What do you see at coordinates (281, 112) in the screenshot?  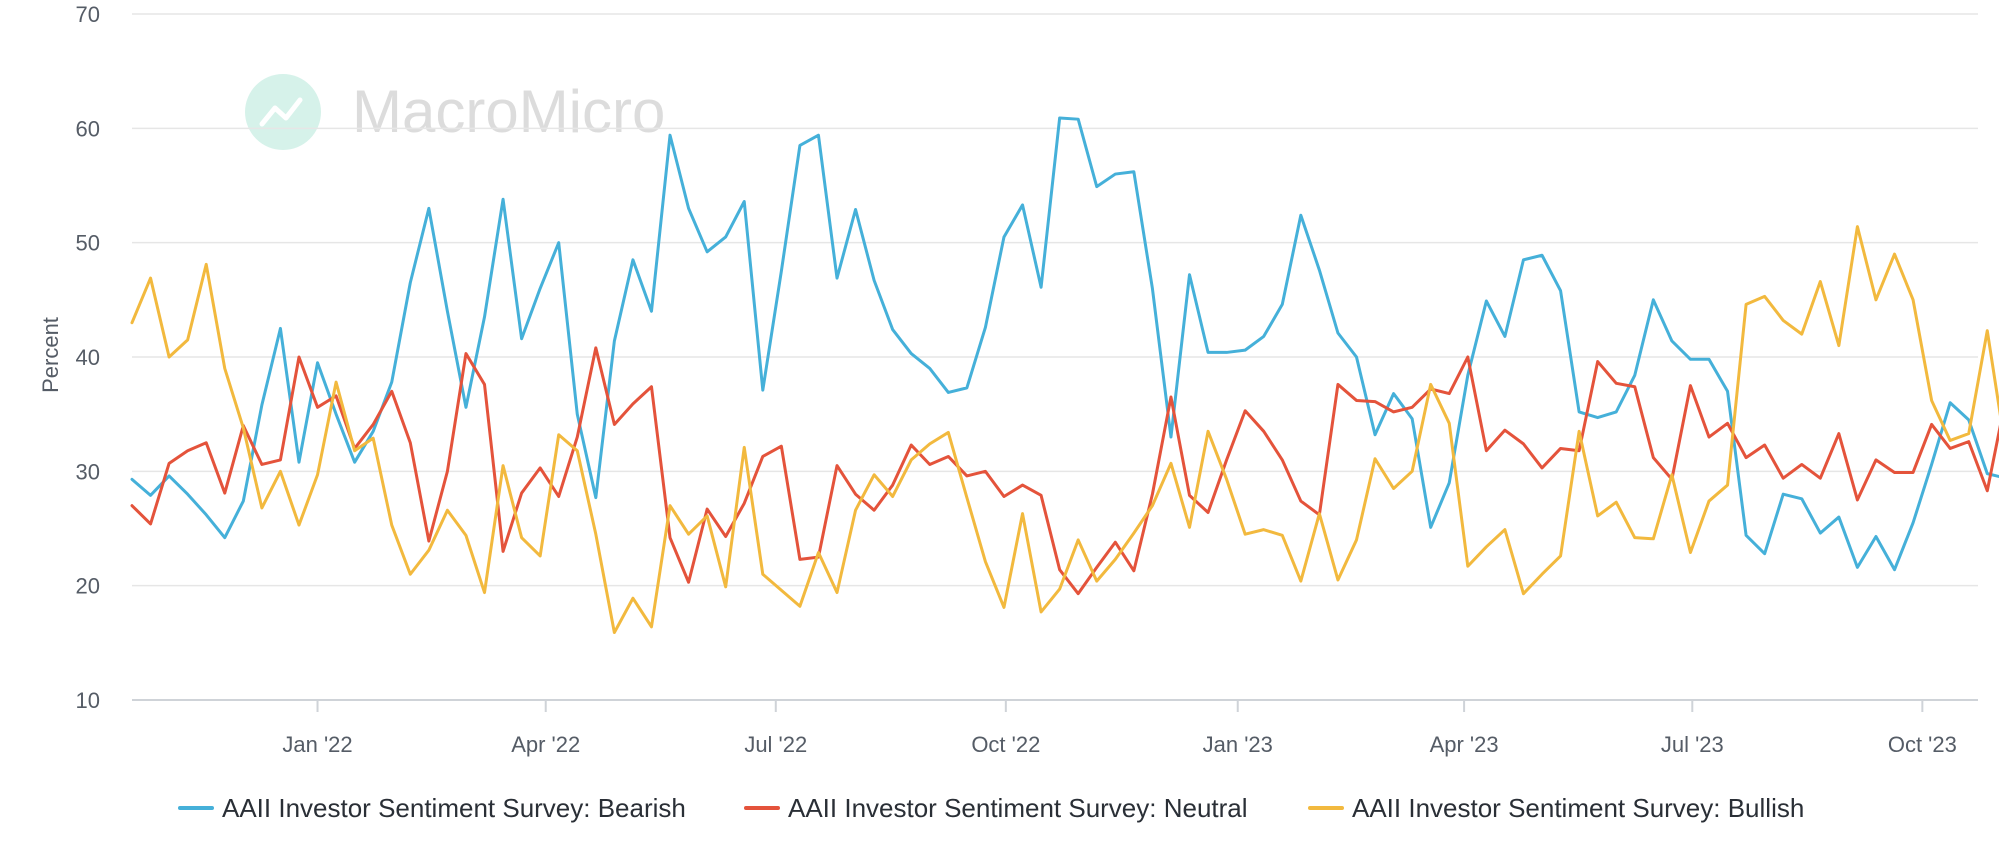 I see `watermark-logo-trend` at bounding box center [281, 112].